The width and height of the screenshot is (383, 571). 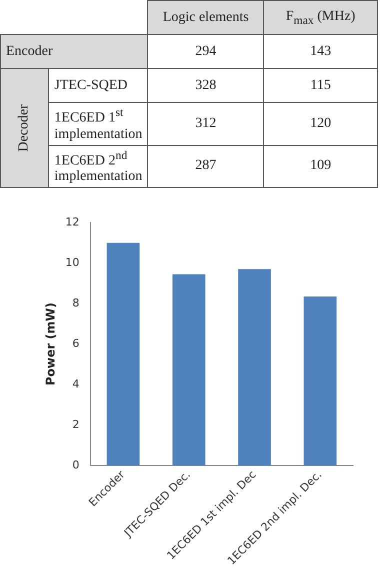 I want to click on category-label: Encoder, so click(x=74, y=51).